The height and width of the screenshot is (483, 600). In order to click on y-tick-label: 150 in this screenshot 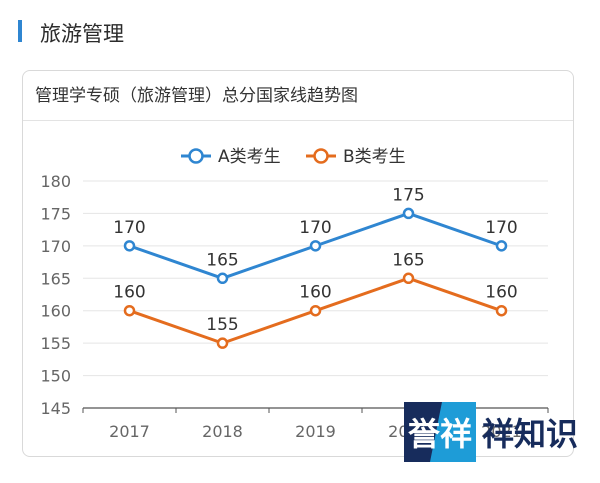, I will do `click(55, 376)`.